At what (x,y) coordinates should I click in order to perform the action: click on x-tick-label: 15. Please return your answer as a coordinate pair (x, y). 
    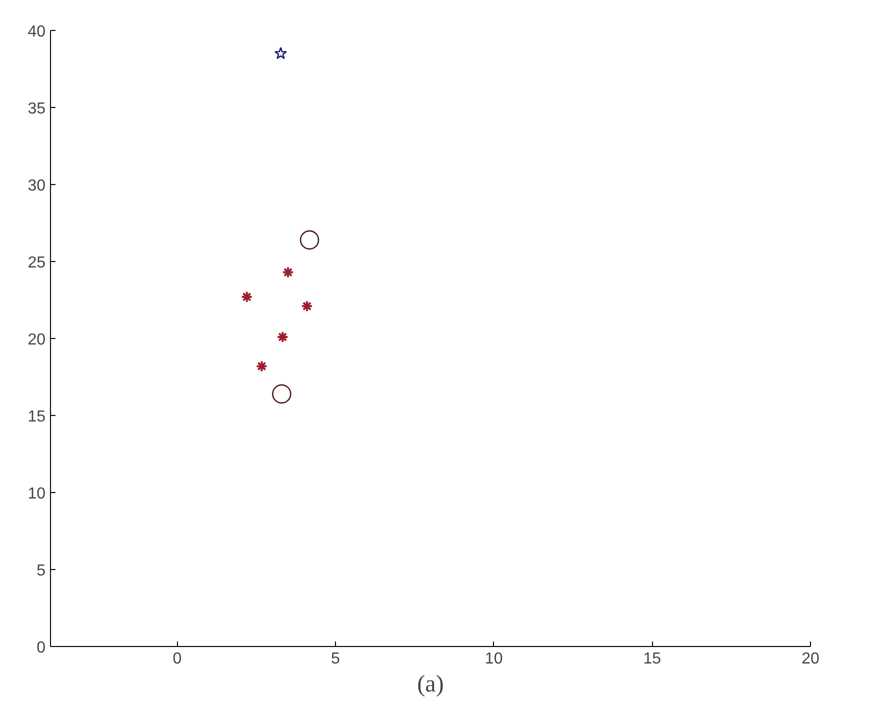
    Looking at the image, I should click on (652, 659).